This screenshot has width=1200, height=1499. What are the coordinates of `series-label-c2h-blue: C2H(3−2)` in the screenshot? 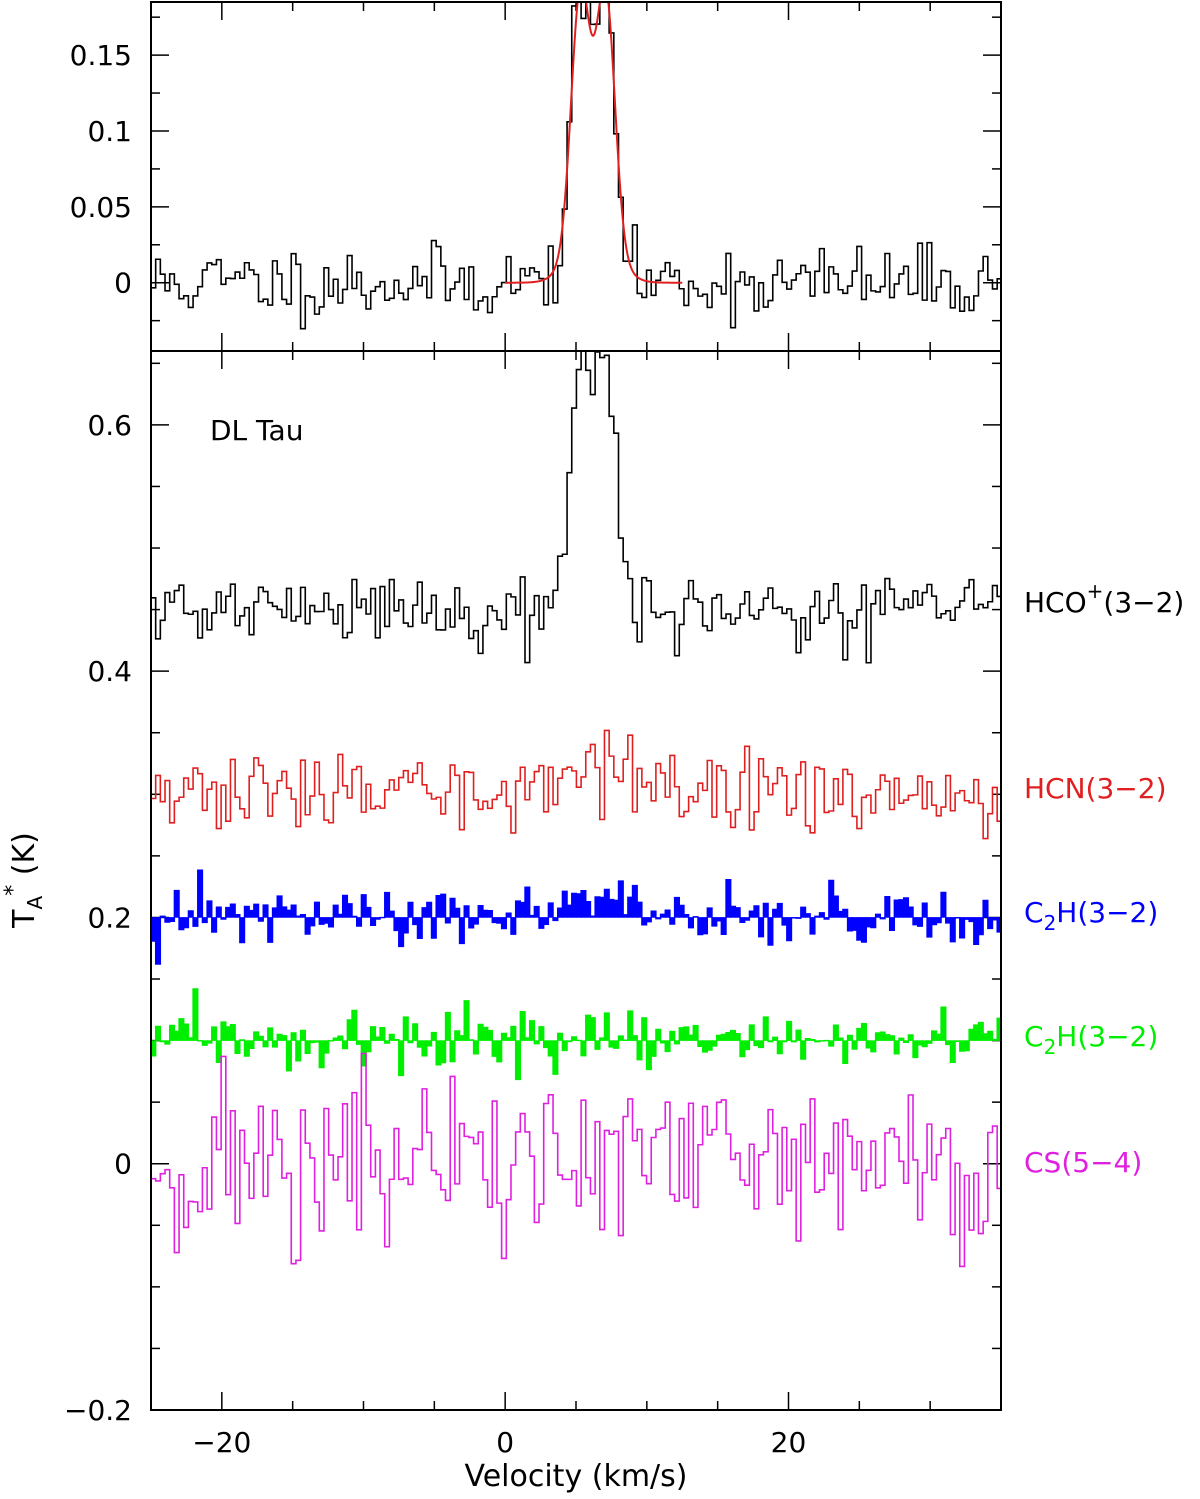 It's located at (1091, 915).